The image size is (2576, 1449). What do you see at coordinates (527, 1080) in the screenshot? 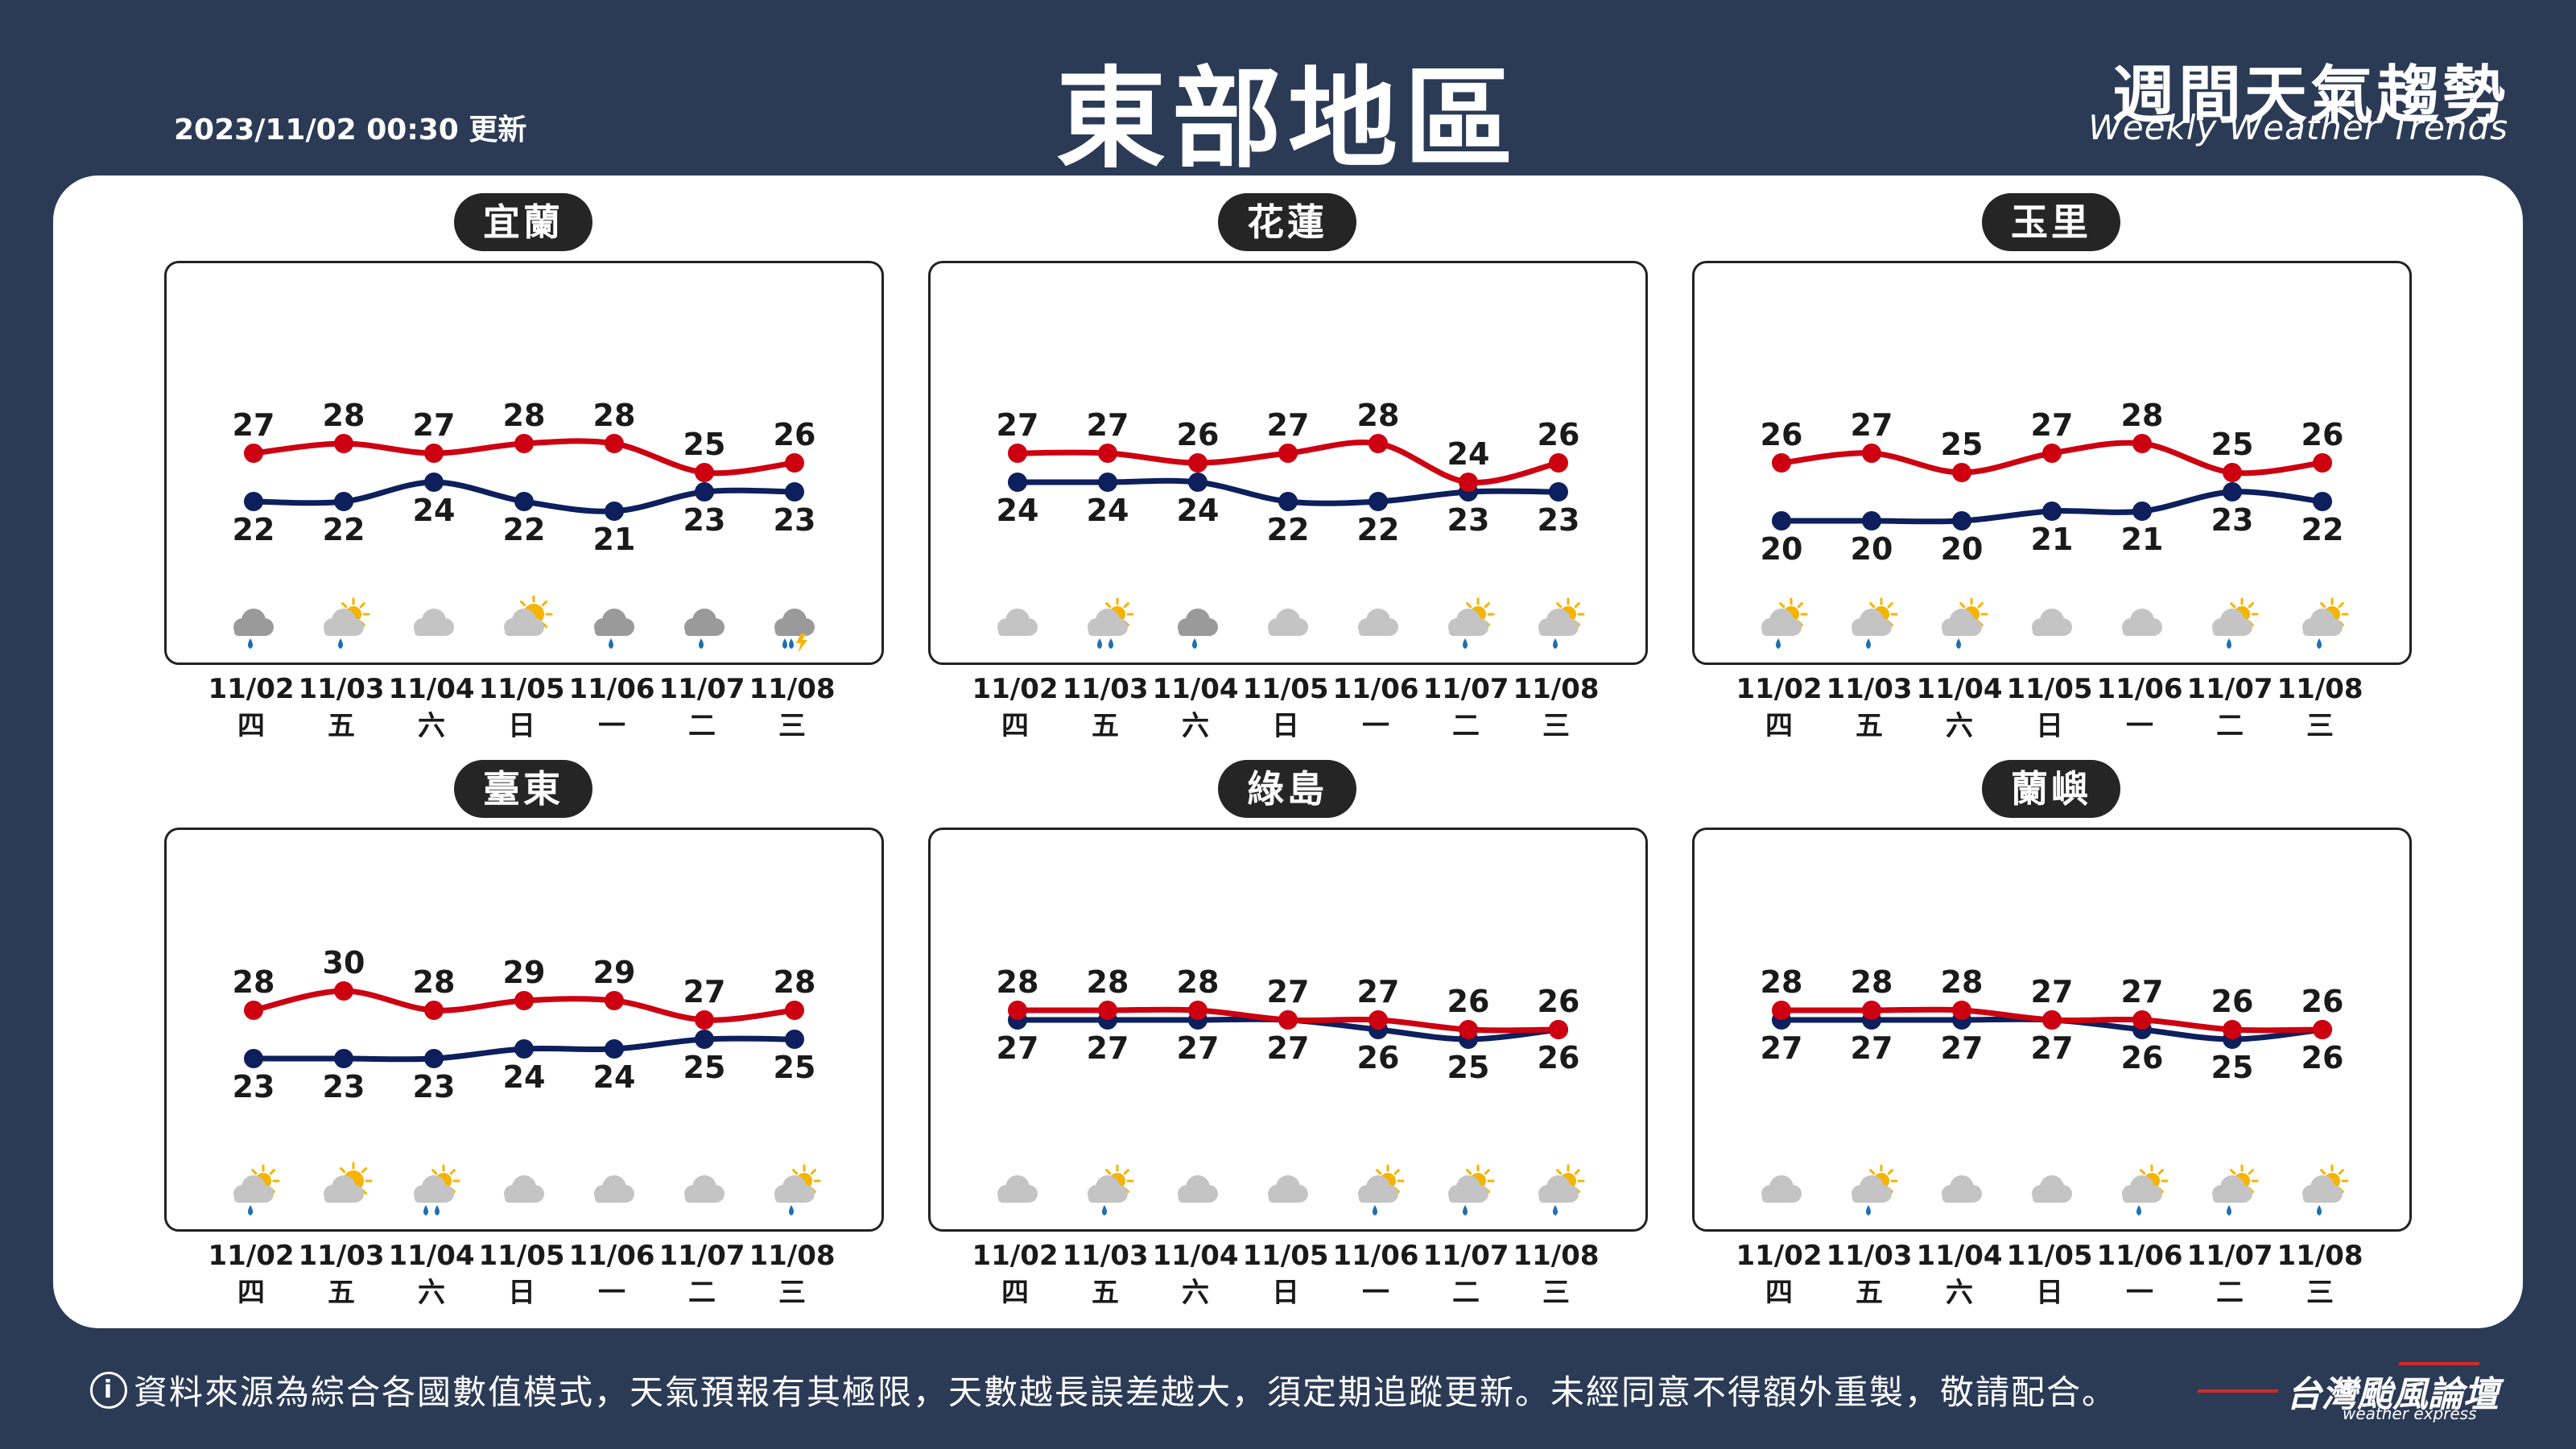
I see `temperature-chart: 23 23 23 24 24 25 25 28 30 28 29 29 27 28` at bounding box center [527, 1080].